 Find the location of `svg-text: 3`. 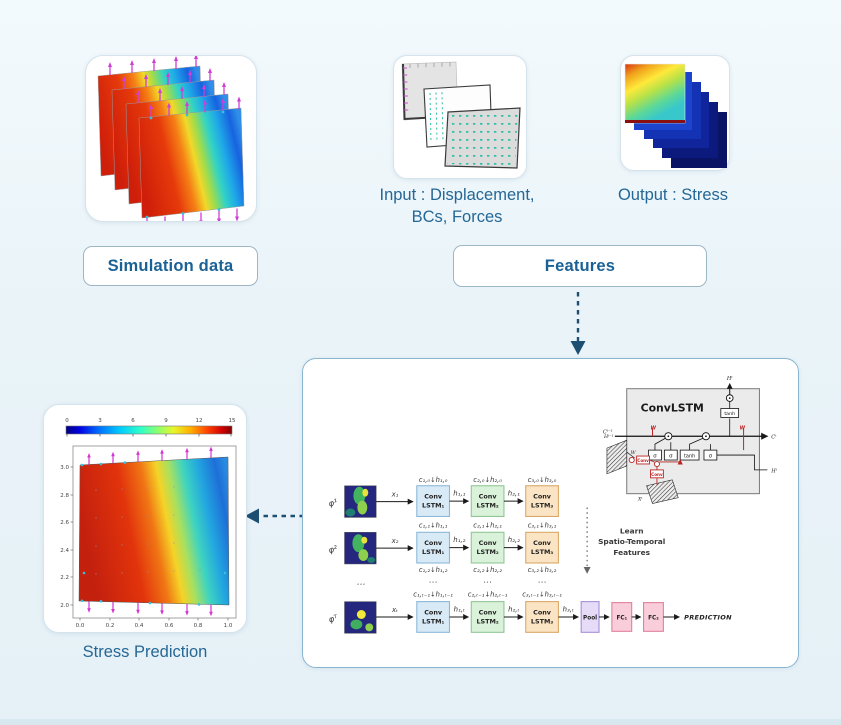

svg-text: 3 is located at coordinates (100, 421).